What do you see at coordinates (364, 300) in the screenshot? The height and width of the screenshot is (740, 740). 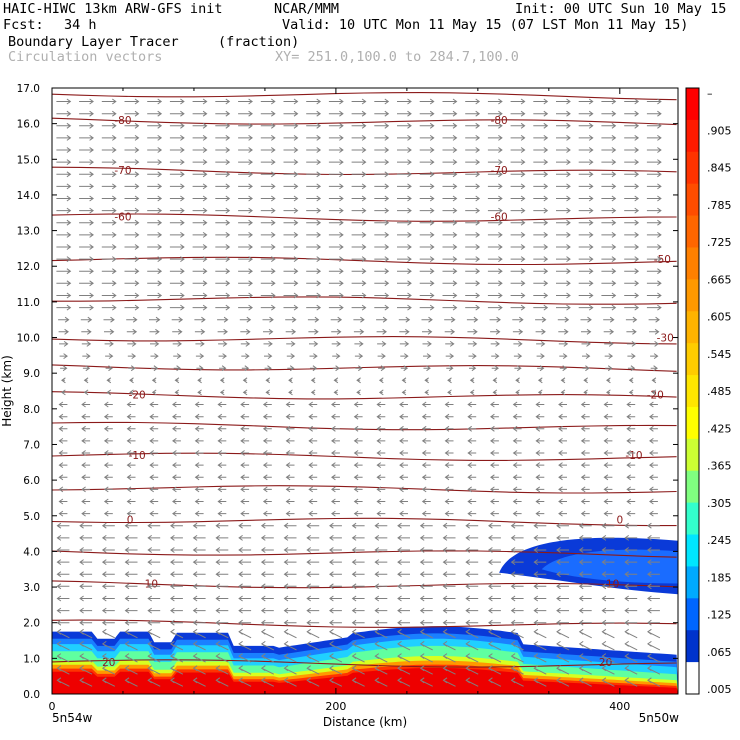 I see `temperature-contour-line` at bounding box center [364, 300].